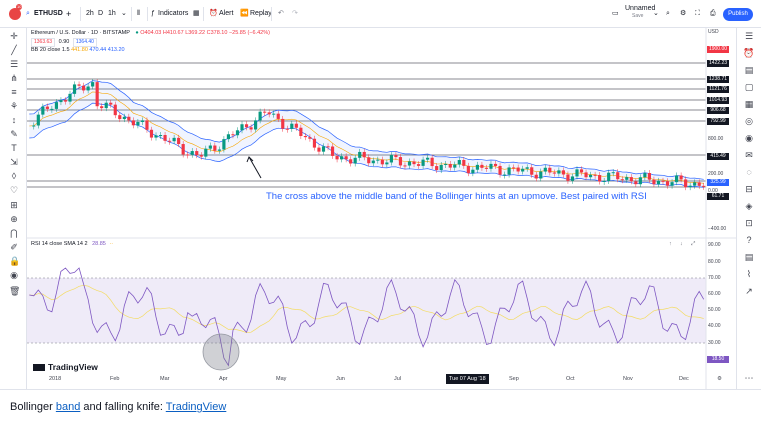 The width and height of the screenshot is (761, 423). Describe the element at coordinates (749, 121) in the screenshot. I see `ideas-icon: ◎` at that location.